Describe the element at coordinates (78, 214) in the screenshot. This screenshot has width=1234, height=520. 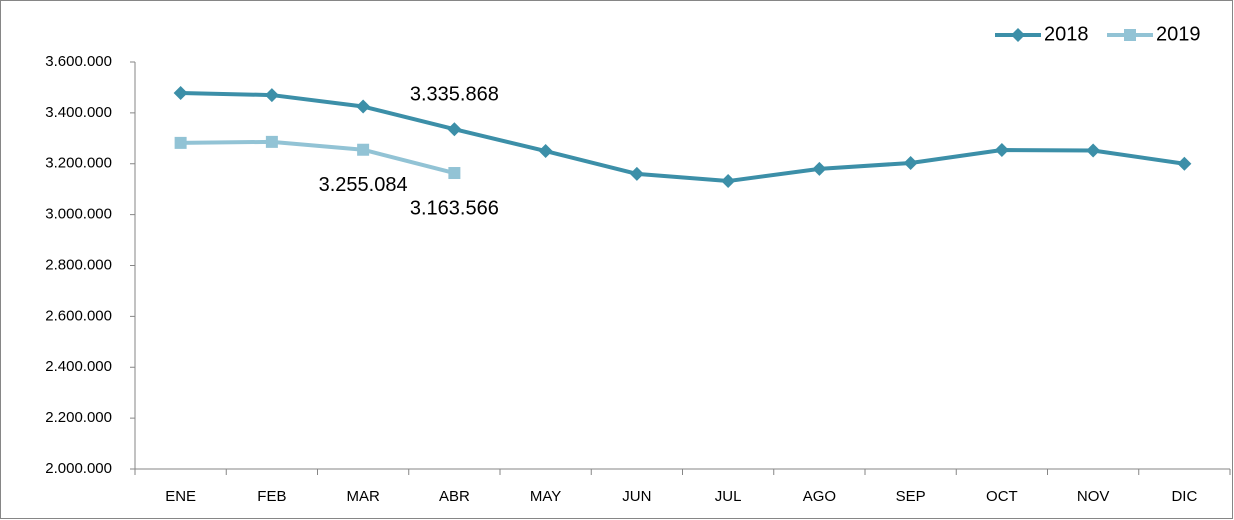
I see `y-tick-label: 3.000.000` at that location.